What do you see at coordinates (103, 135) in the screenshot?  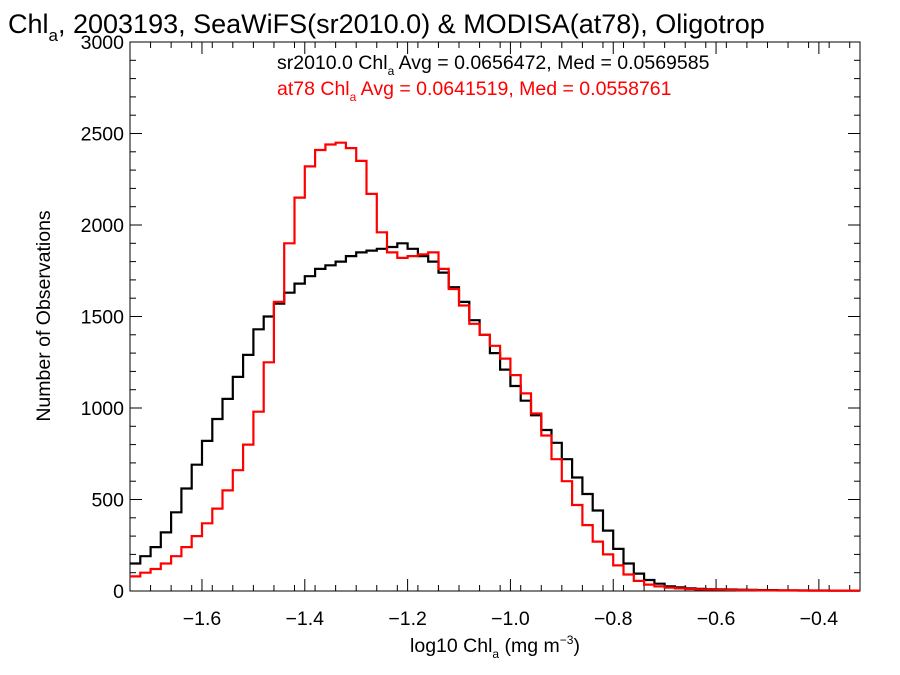 I see `y-tick-label: 2500` at bounding box center [103, 135].